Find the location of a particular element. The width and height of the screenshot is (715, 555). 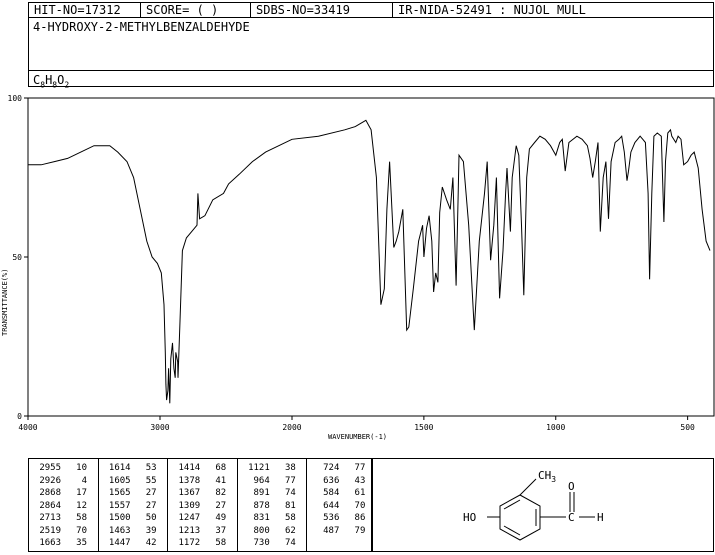

y-axis-label: TRANSMITTANCE(%) is located at coordinates (5, 302).